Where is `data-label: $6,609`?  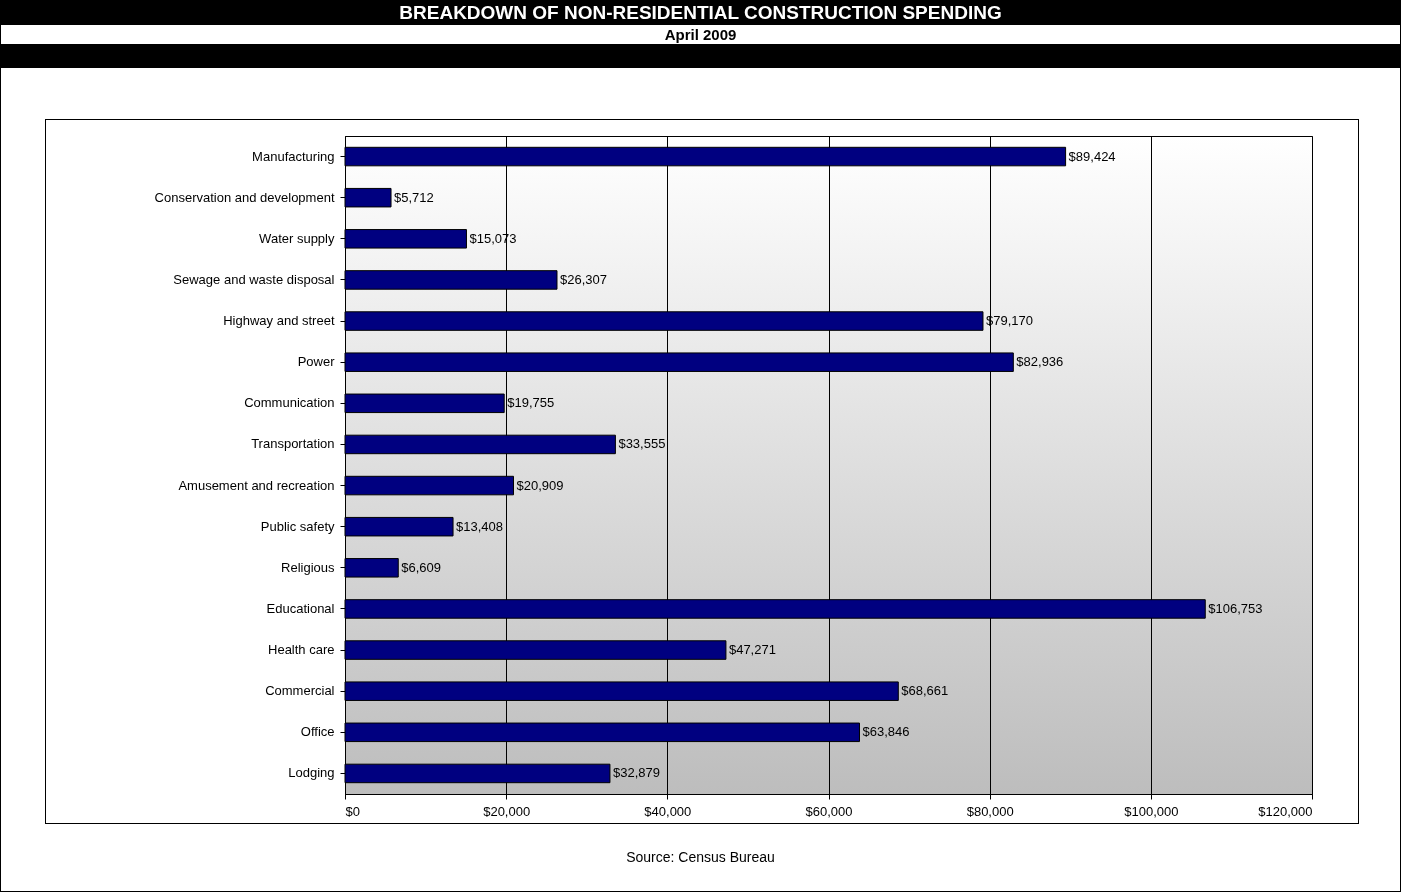
data-label: $6,609 is located at coordinates (421, 567).